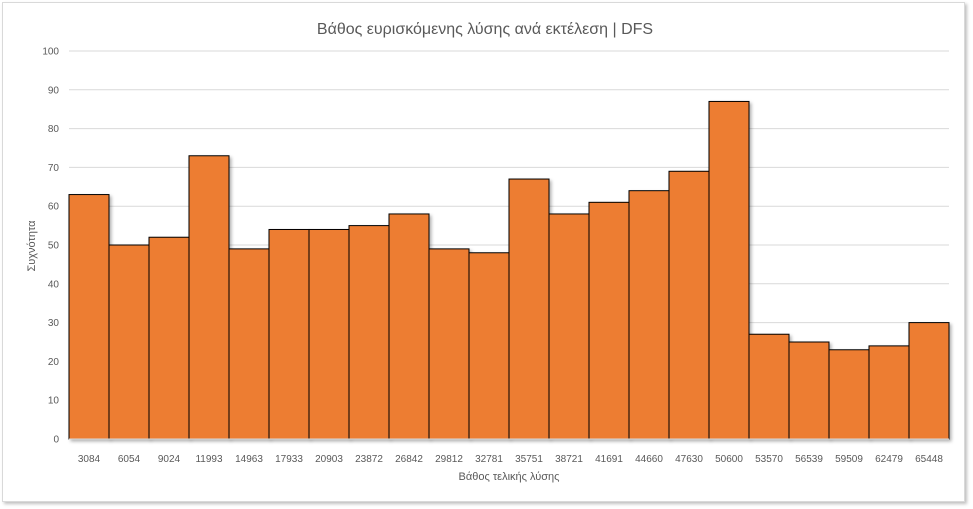  What do you see at coordinates (729, 459) in the screenshot?
I see `x-tick-label: 50600` at bounding box center [729, 459].